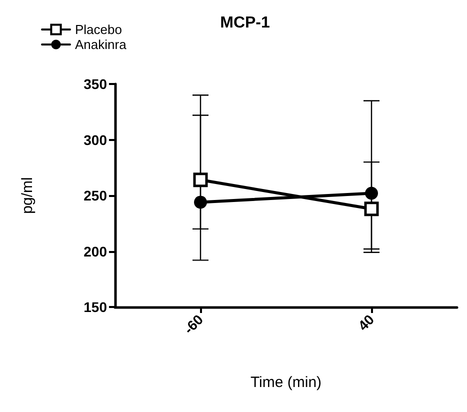  What do you see at coordinates (96, 140) in the screenshot?
I see `y-tick-label: 300` at bounding box center [96, 140].